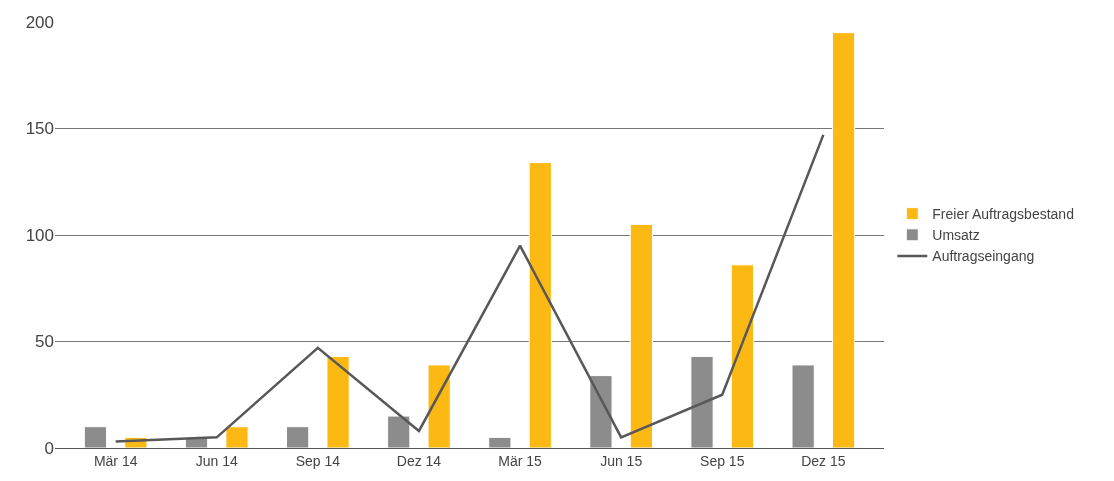 Image resolution: width=1114 pixels, height=481 pixels. What do you see at coordinates (621, 460) in the screenshot?
I see `x-tick-label: Jun 15` at bounding box center [621, 460].